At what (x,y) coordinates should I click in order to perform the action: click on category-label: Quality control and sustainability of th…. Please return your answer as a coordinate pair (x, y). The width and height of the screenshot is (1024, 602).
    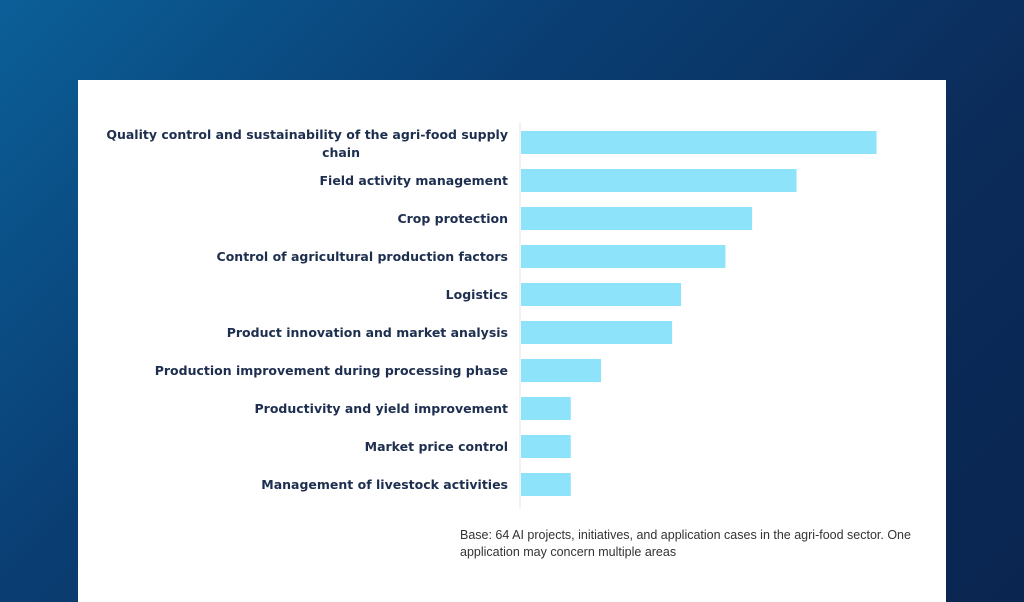
    Looking at the image, I should click on (307, 143).